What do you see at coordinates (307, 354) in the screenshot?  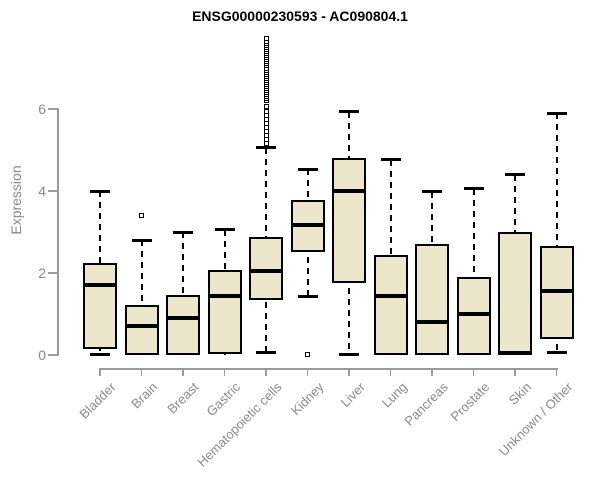 I see `outlier-kidney` at bounding box center [307, 354].